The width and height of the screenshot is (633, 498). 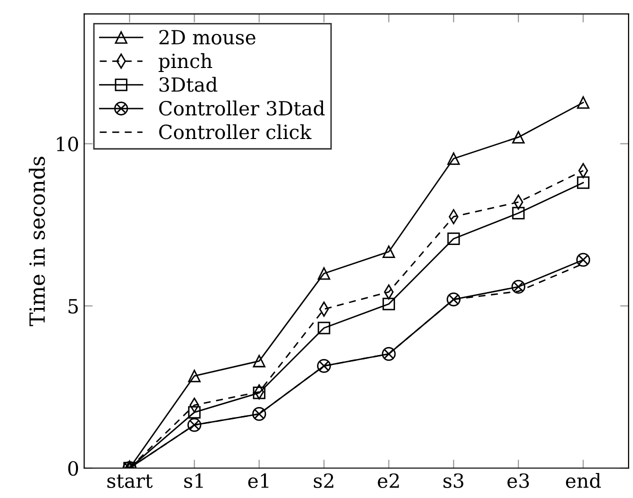 What do you see at coordinates (583, 480) in the screenshot?
I see `x-tick-label: end` at bounding box center [583, 480].